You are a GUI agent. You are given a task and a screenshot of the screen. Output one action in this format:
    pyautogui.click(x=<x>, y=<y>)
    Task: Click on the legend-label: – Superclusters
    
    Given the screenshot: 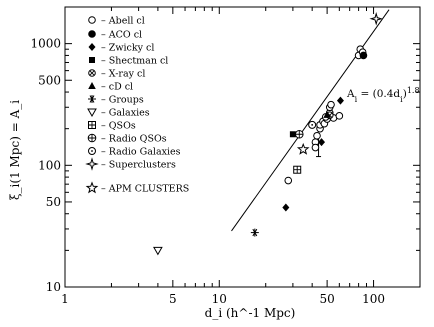 What is the action you would take?
    pyautogui.click(x=138, y=165)
    